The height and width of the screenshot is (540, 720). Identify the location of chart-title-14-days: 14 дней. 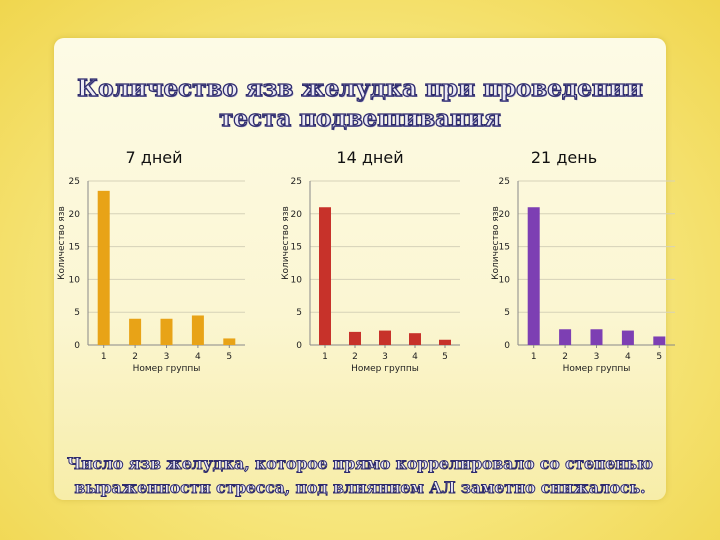
(370, 157).